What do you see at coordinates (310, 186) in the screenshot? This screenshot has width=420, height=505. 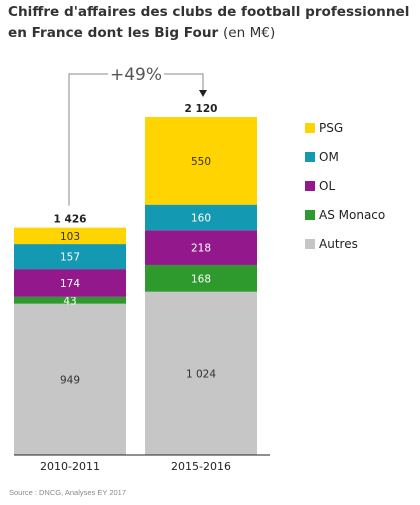 I see `legend-swatch-ol` at bounding box center [310, 186].